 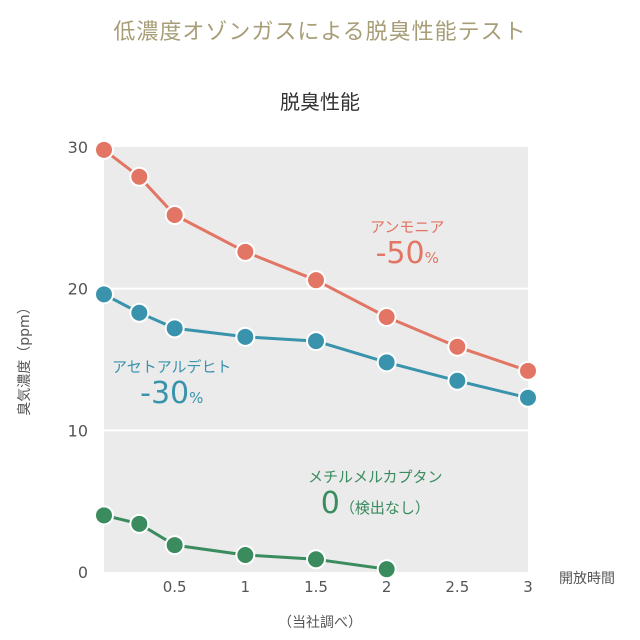 I want to click on annotation-ammonia: アンモニア -50%, so click(x=407, y=243).